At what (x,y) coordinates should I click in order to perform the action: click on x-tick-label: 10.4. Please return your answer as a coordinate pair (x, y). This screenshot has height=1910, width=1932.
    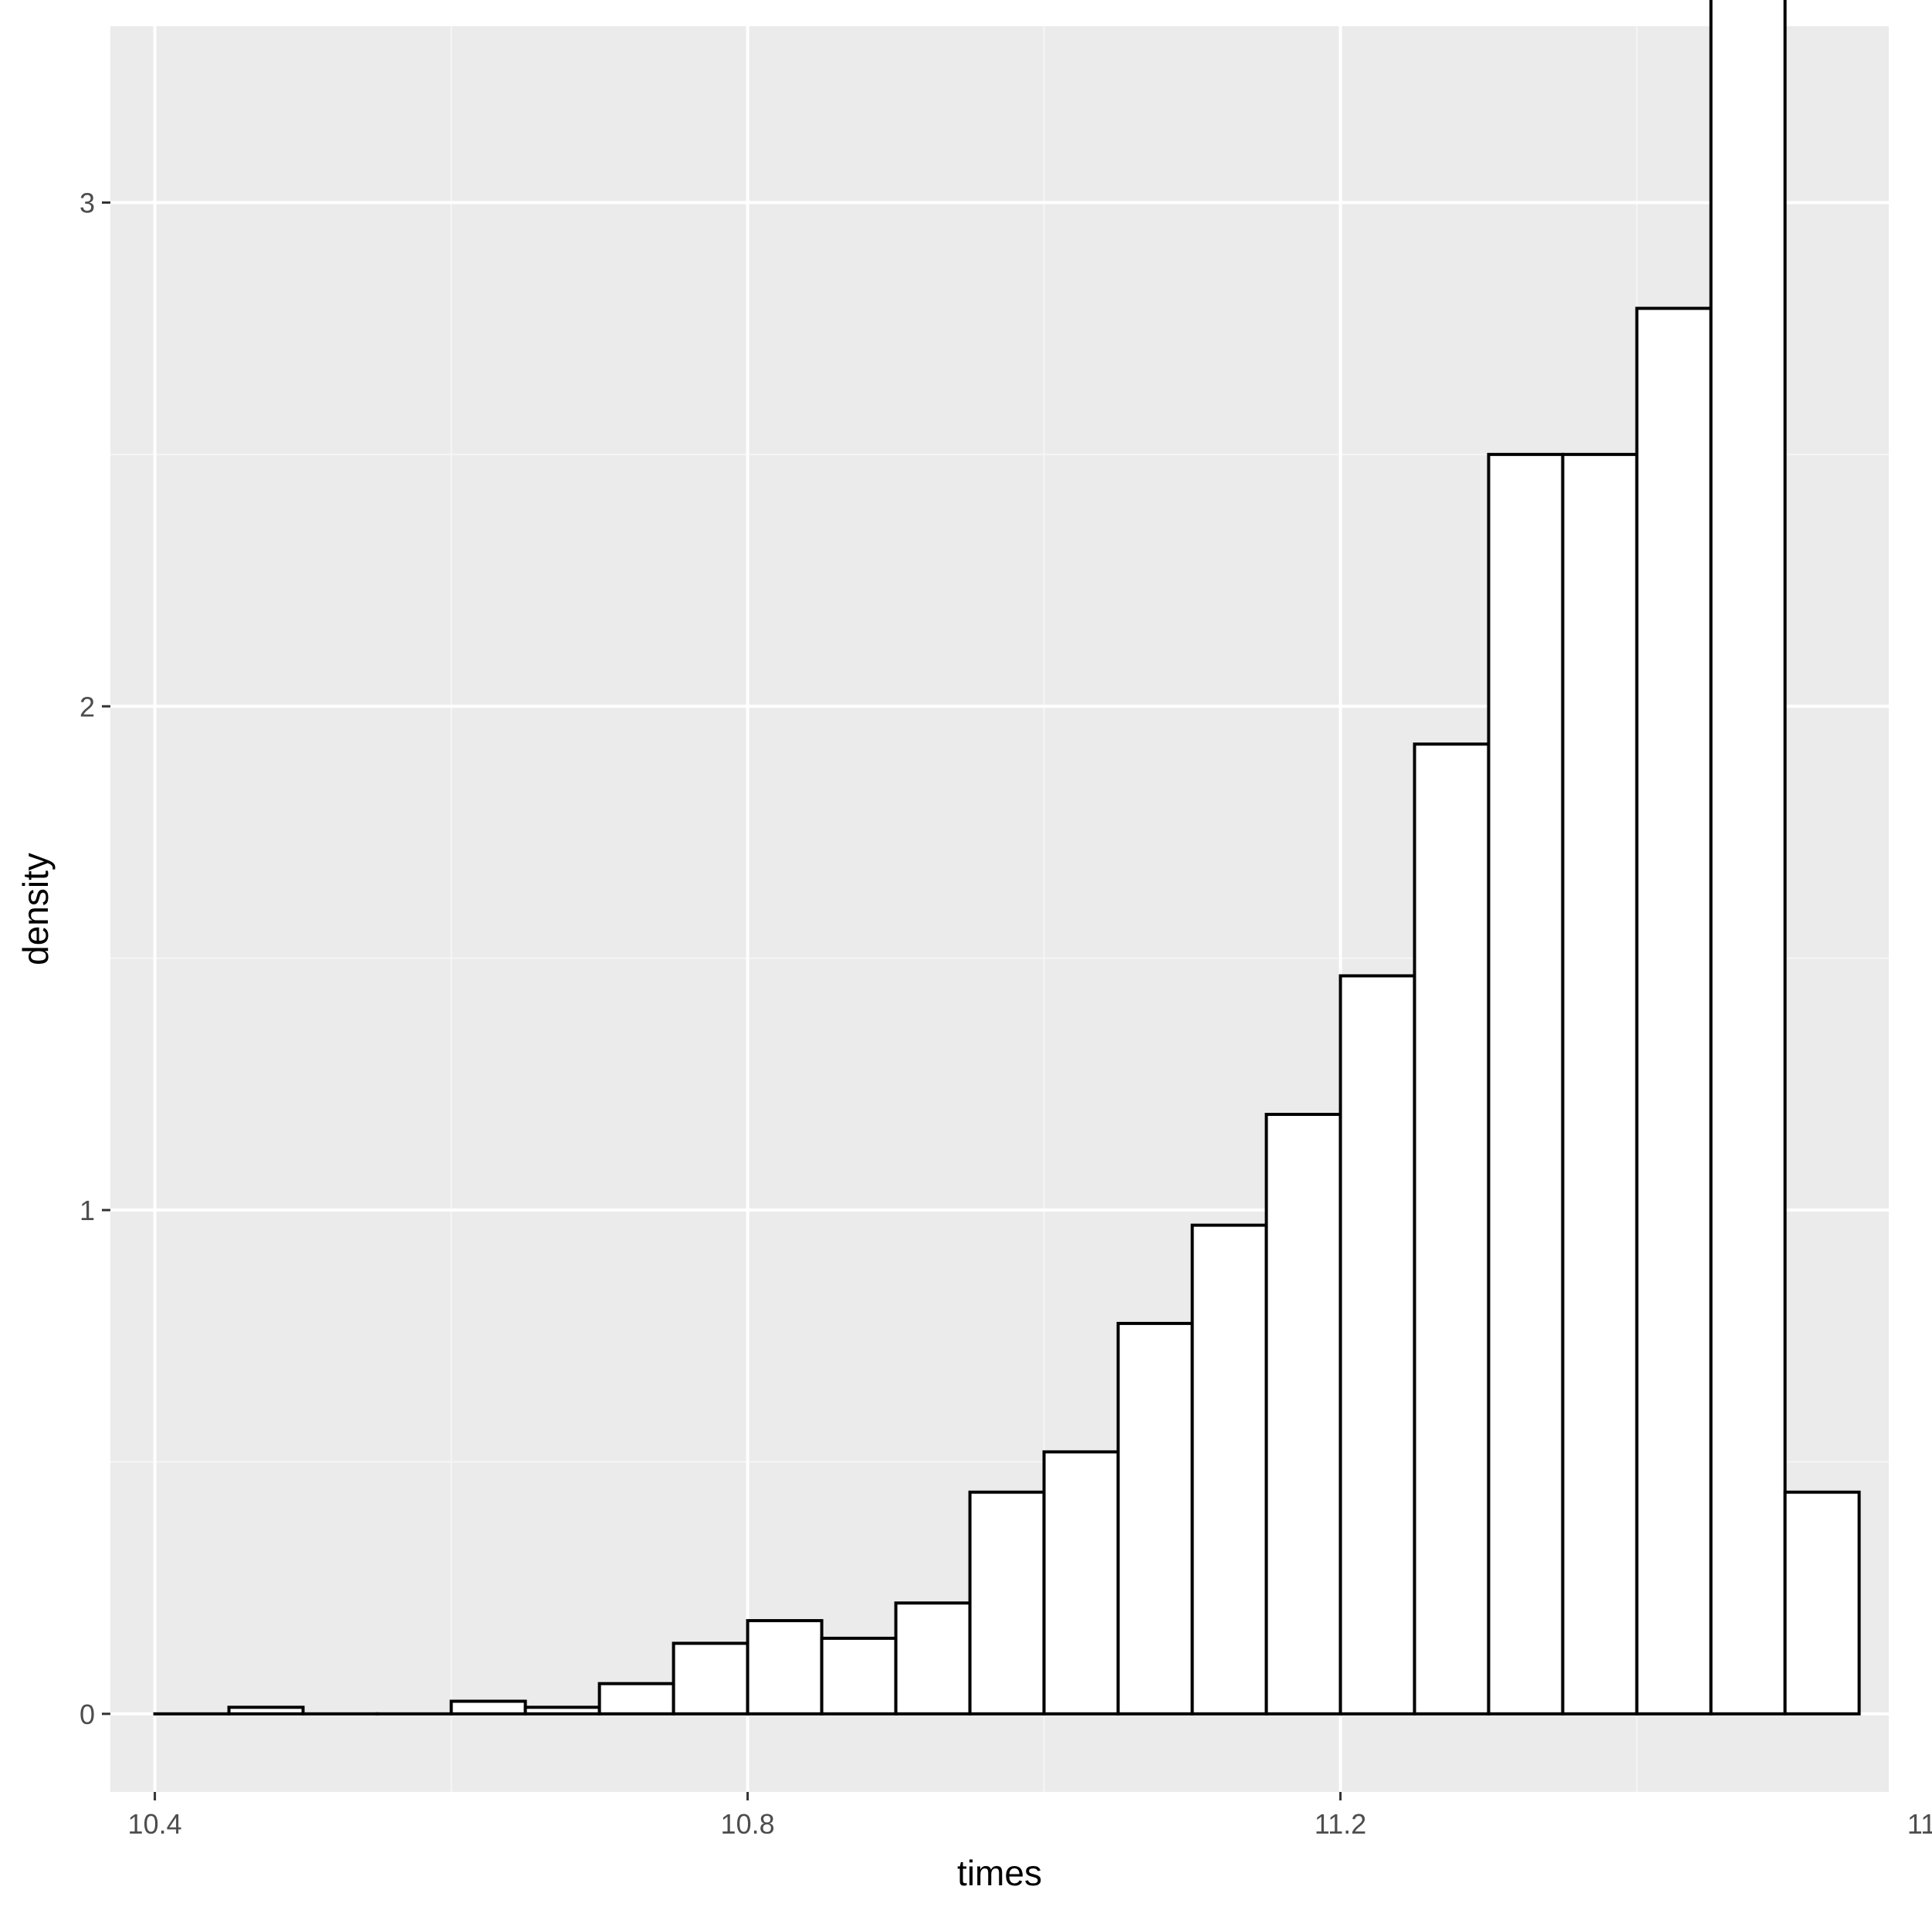
    Looking at the image, I should click on (155, 1824).